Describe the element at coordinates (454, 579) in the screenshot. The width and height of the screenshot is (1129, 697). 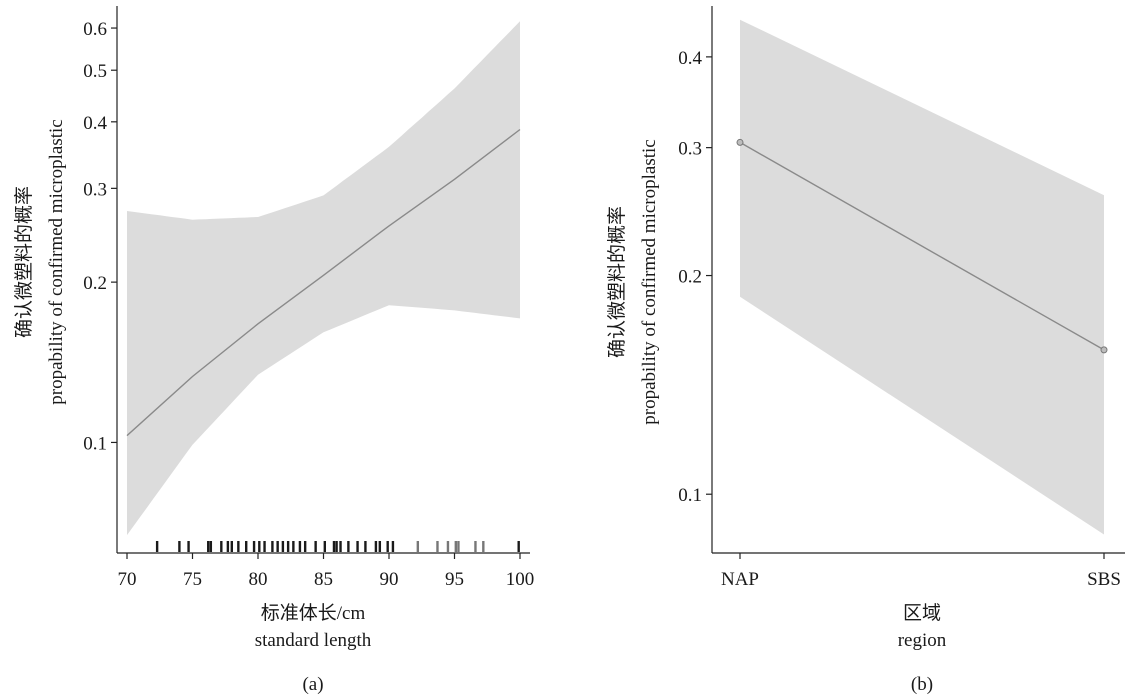
I see `panel-a-x-tick-label: 95` at that location.